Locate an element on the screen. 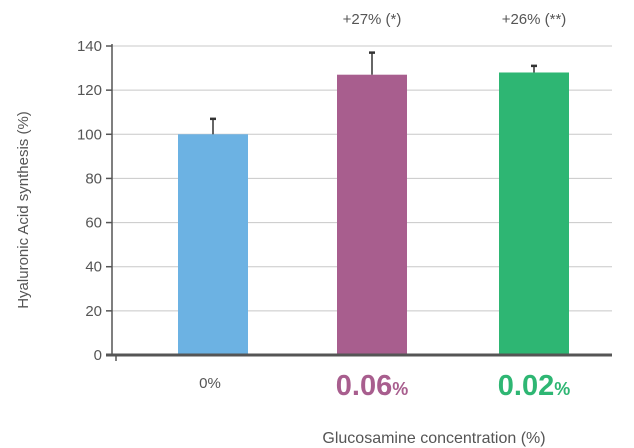 This screenshot has height=448, width=634. y-axis-label: Hyaluronic Acid synthesis (%) is located at coordinates (23, 210).